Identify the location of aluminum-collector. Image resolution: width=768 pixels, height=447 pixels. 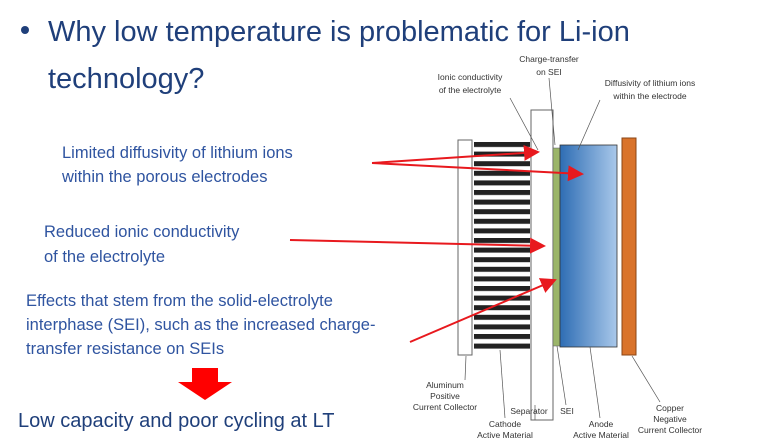
(465, 247).